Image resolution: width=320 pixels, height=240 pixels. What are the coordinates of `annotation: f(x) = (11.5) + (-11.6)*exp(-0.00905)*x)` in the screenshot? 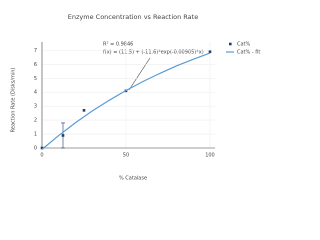 It's located at (153, 53).